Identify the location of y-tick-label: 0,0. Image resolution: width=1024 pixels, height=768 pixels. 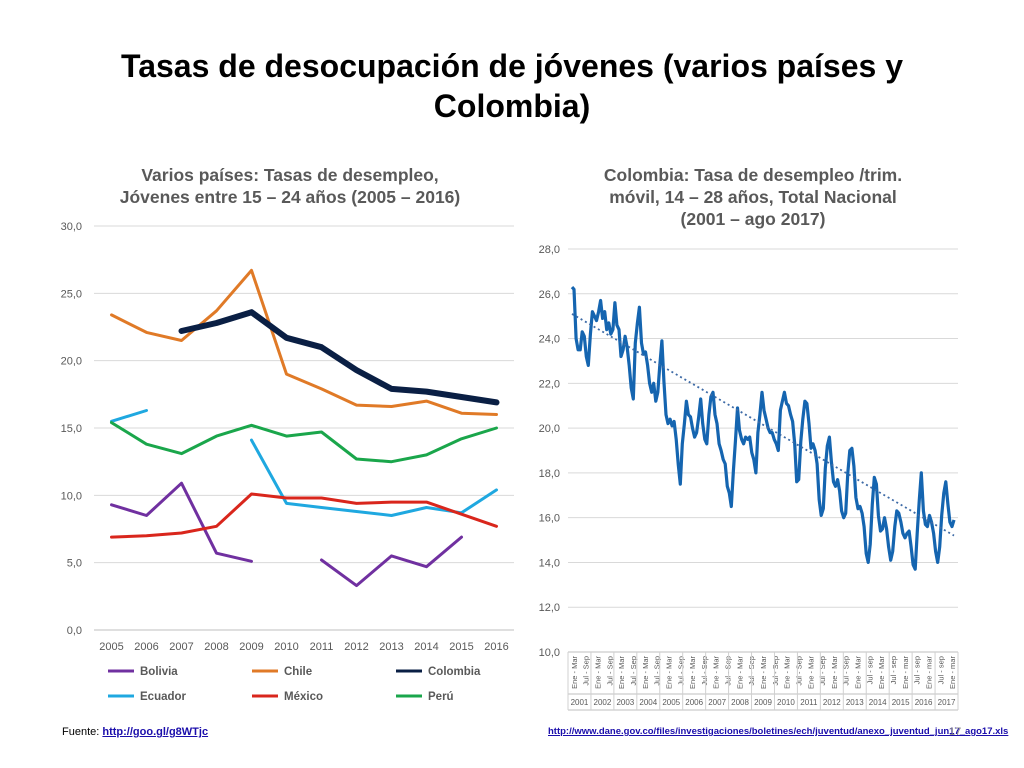
(74, 631).